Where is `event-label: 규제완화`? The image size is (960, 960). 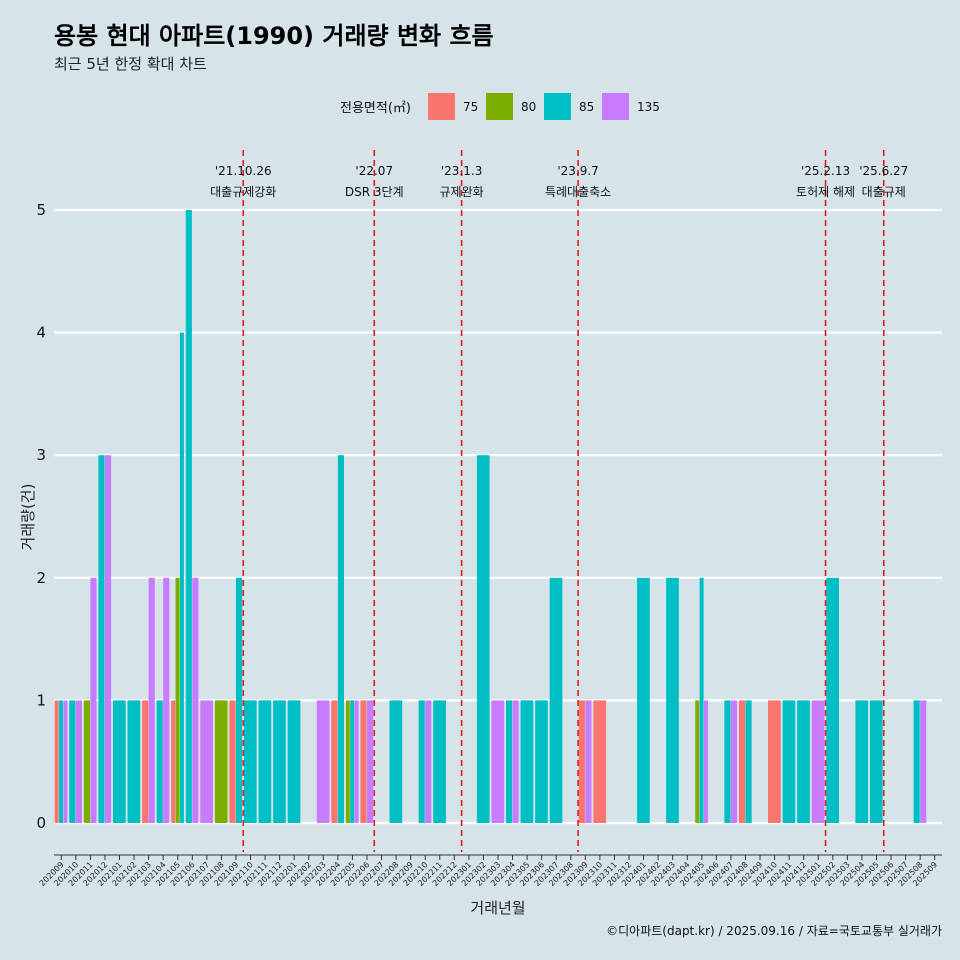 event-label: 규제완화 is located at coordinates (462, 192).